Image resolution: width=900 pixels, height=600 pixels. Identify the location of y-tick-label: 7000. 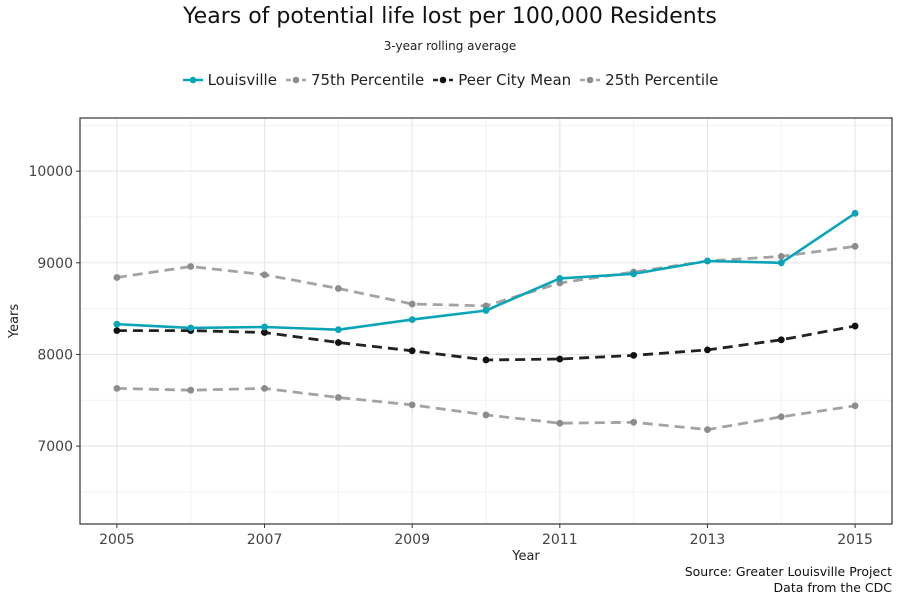
(55, 447).